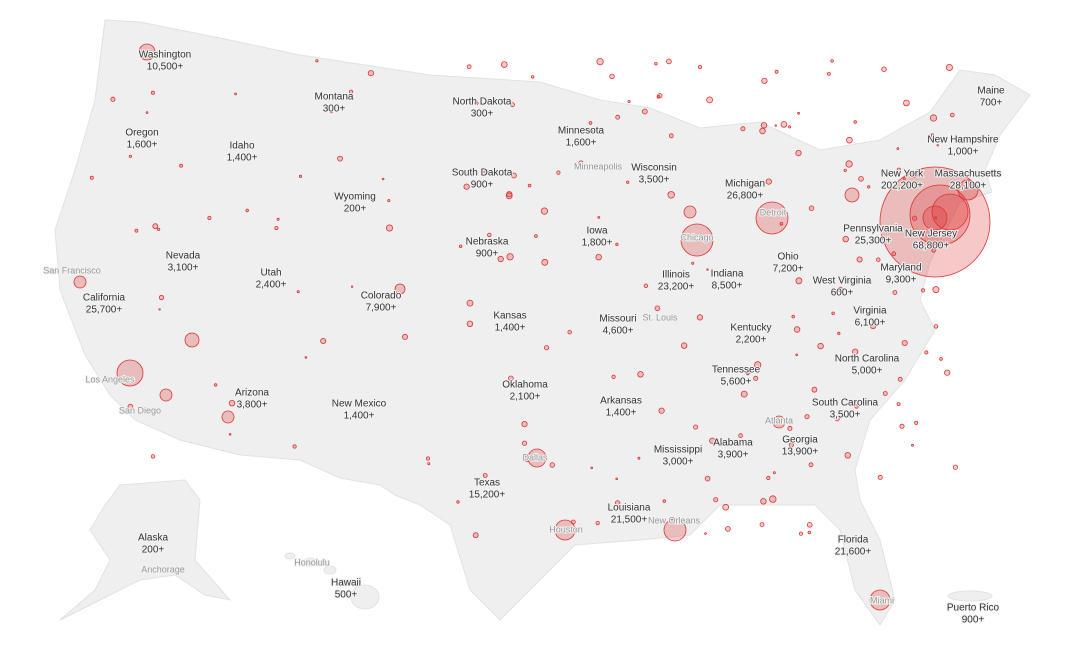  What do you see at coordinates (736, 370) in the screenshot?
I see `state-name: Tennessee` at bounding box center [736, 370].